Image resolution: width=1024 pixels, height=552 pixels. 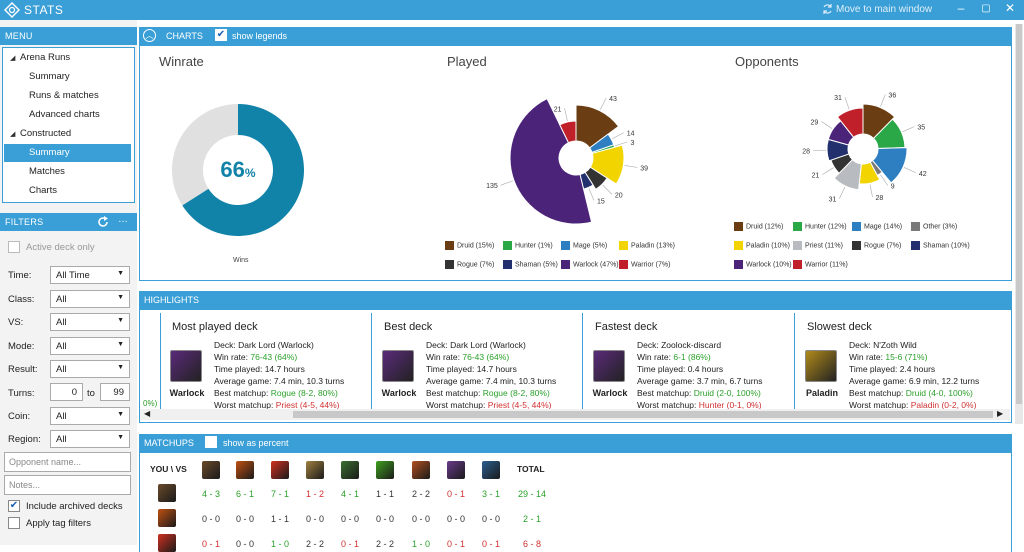 I want to click on legend-label: Shaman (10%), so click(x=946, y=245).